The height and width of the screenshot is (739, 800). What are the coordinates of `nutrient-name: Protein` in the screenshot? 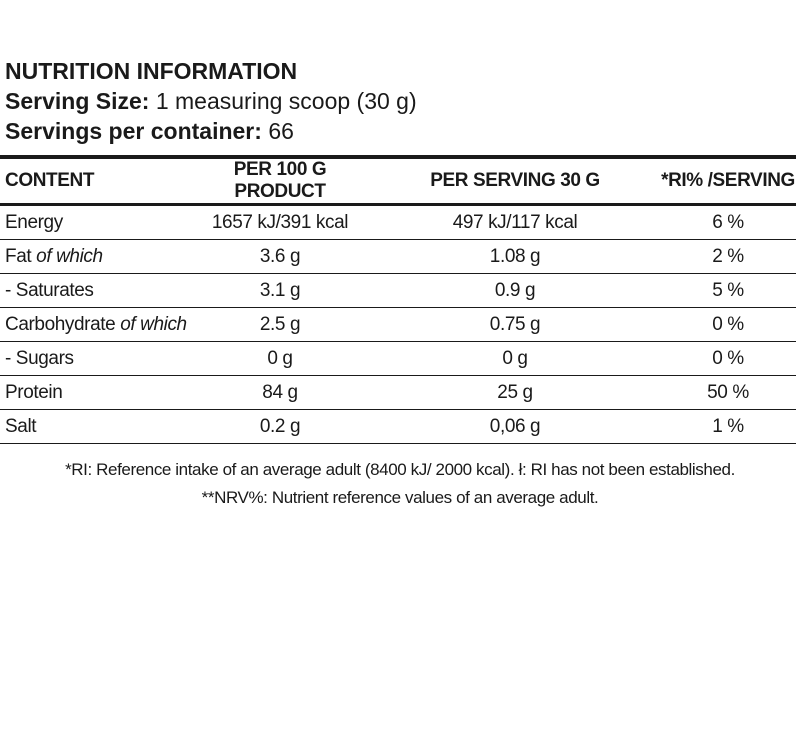 It's located at (34, 392).